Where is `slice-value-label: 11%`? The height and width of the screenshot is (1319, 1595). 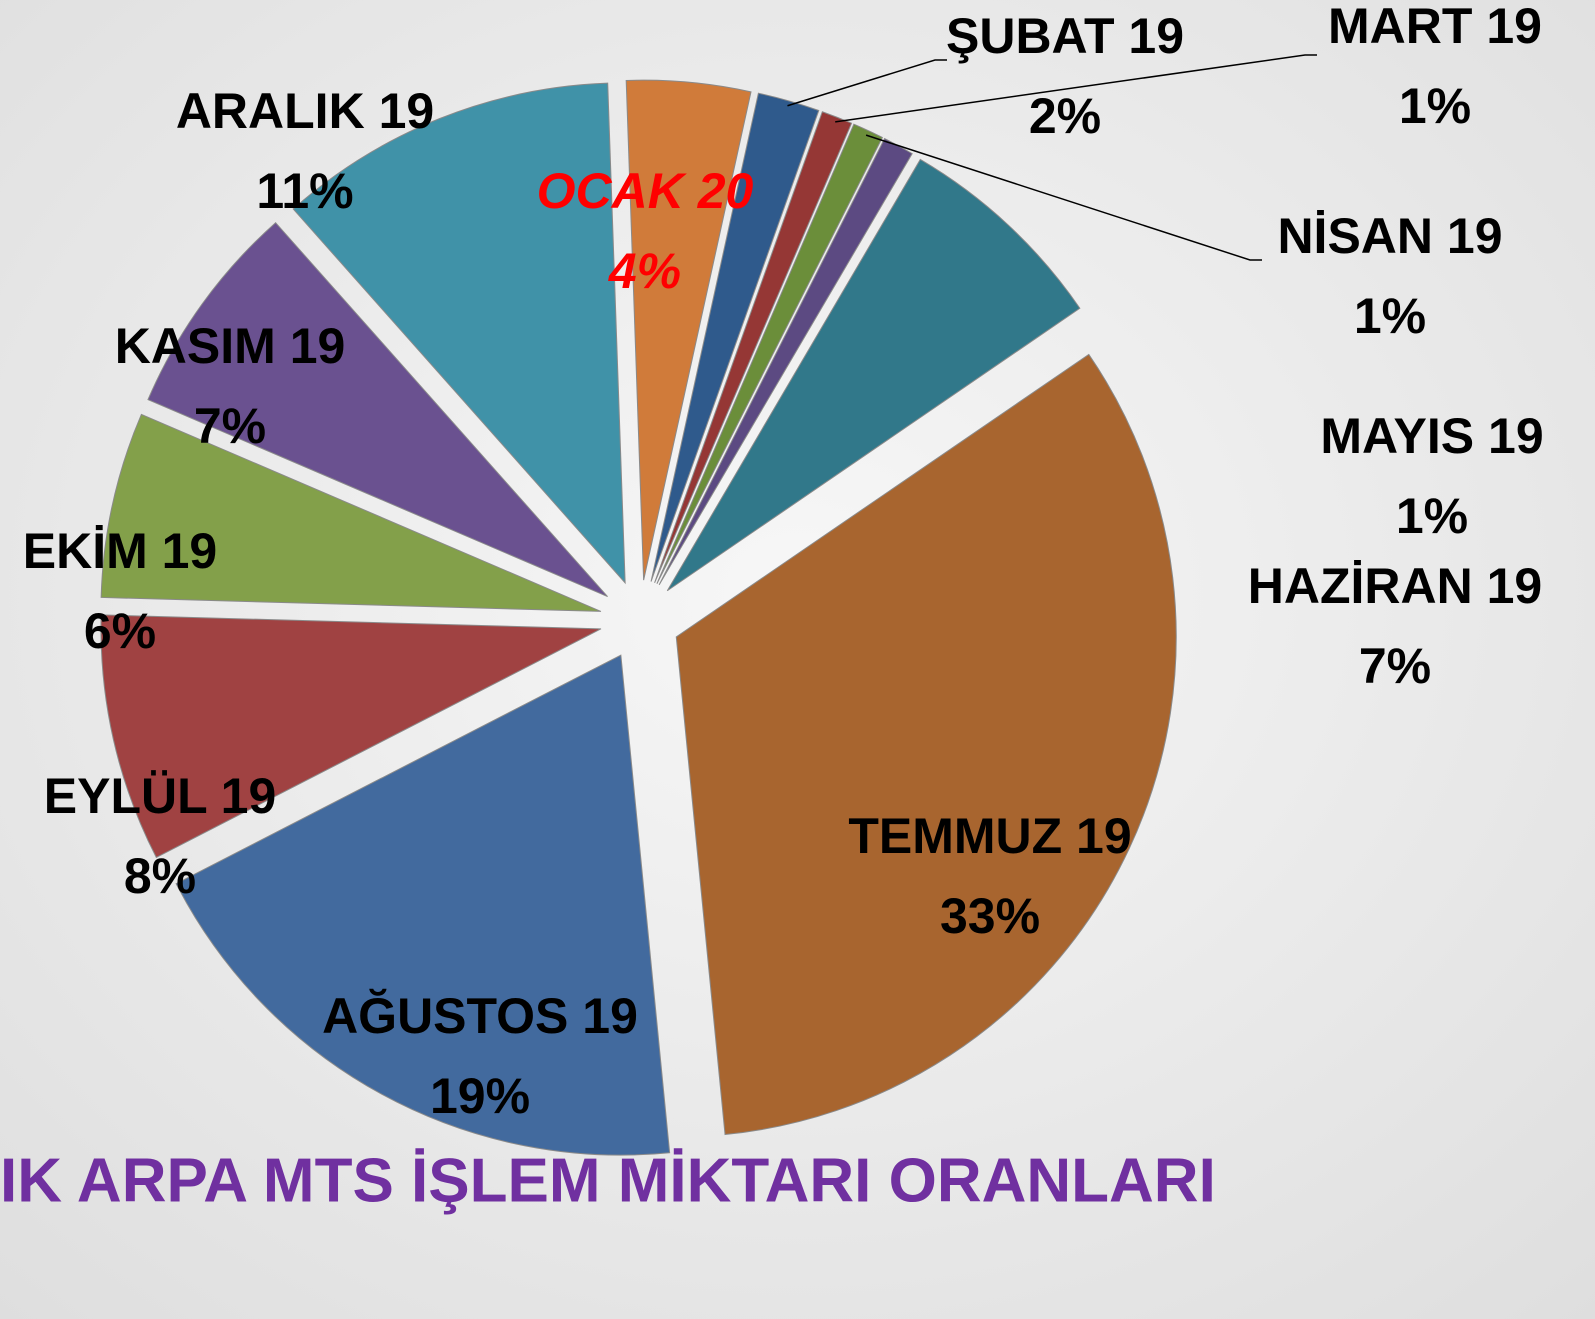 slice-value-label: 11% is located at coordinates (304, 191).